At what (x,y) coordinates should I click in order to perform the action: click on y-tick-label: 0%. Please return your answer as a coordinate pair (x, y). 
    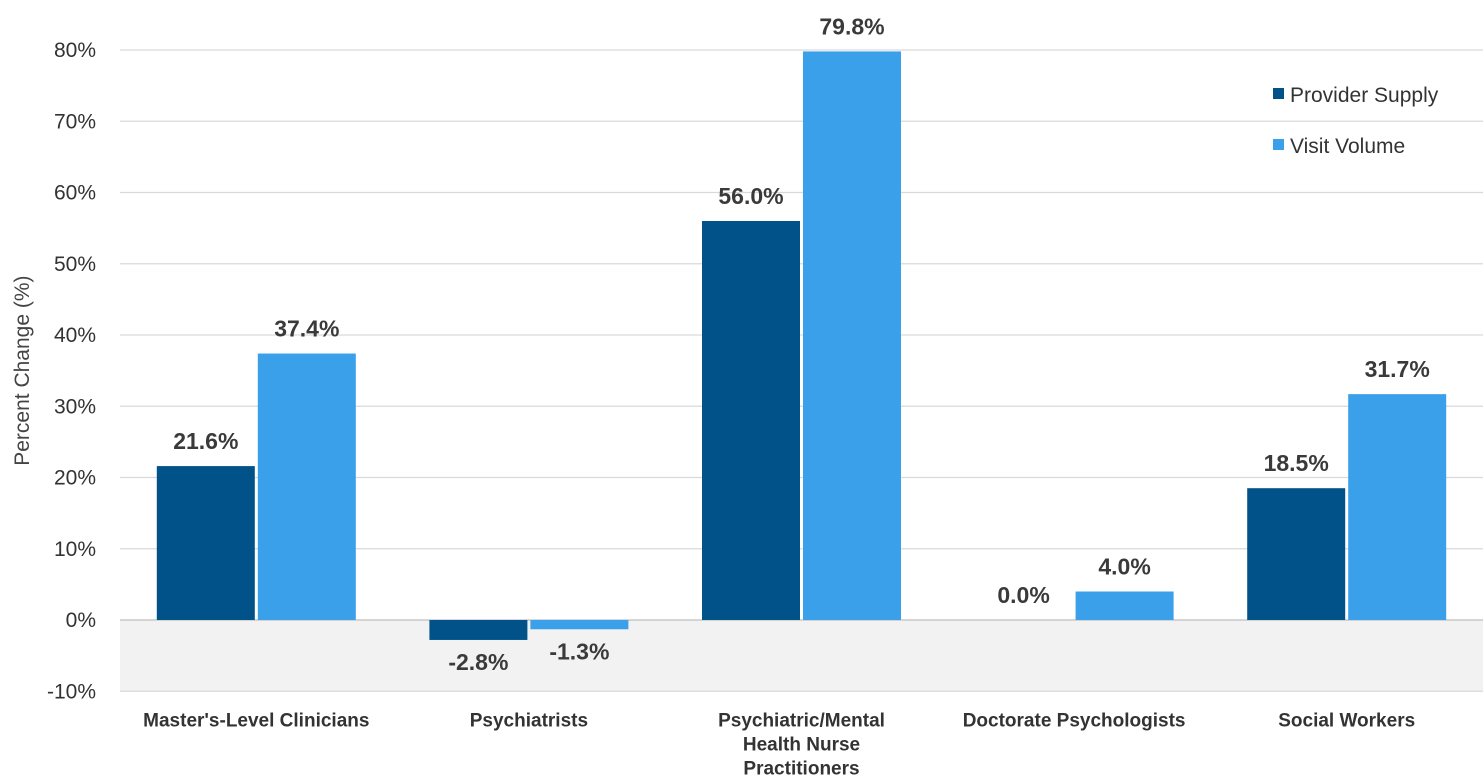
    Looking at the image, I should click on (81, 620).